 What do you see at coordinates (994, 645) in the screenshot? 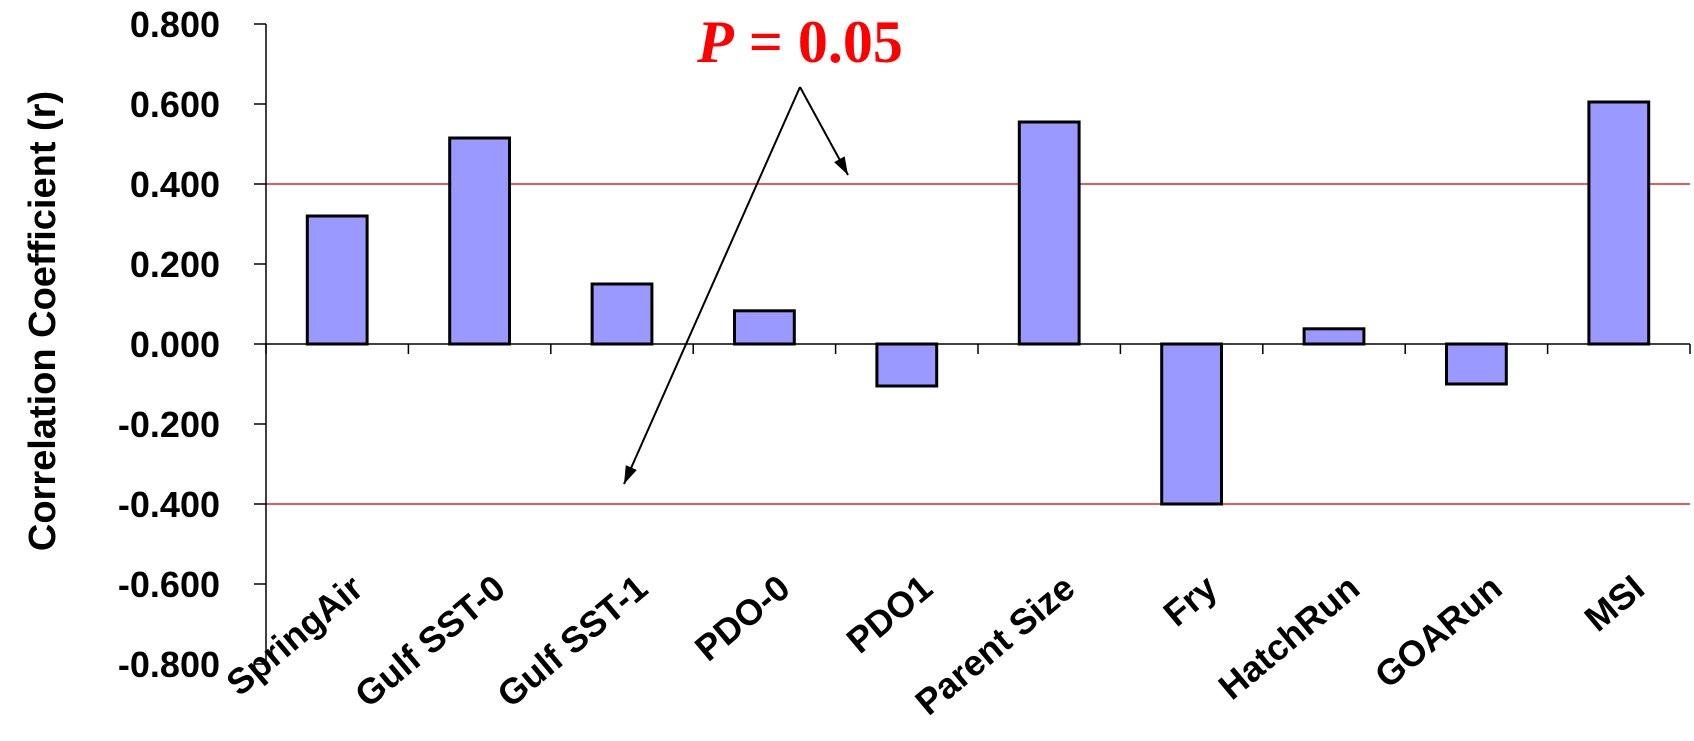
I see `x-tick-label-5: Parent Size` at bounding box center [994, 645].